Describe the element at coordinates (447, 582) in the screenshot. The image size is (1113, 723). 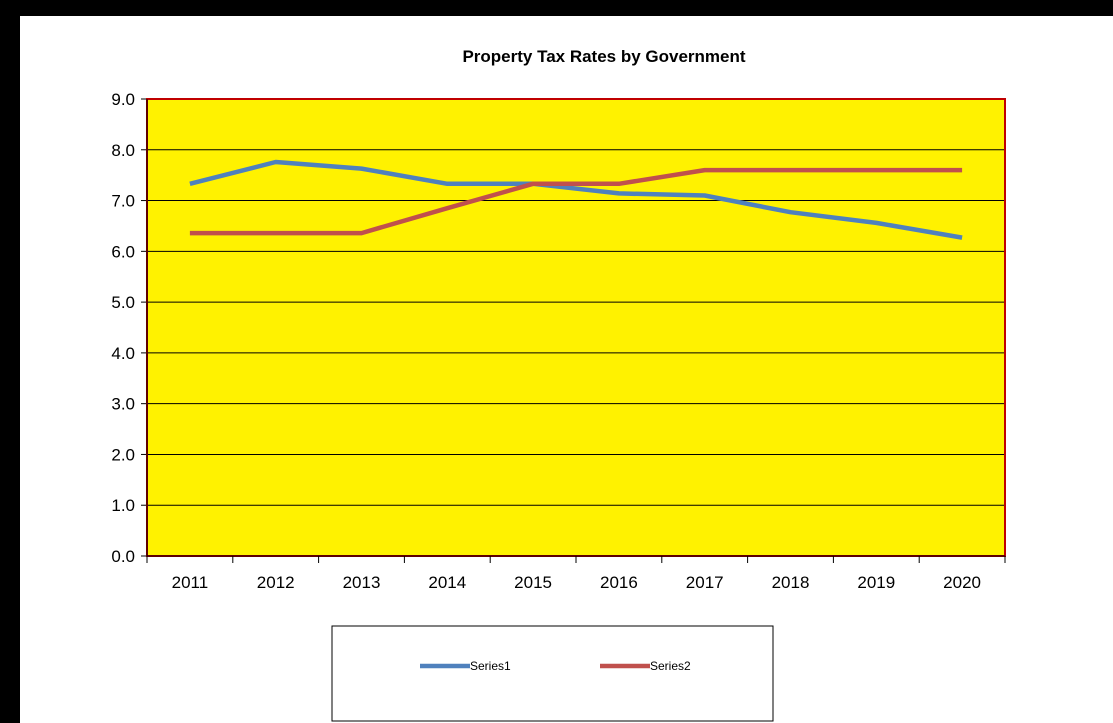
I see `x-tick-label: 2014` at that location.